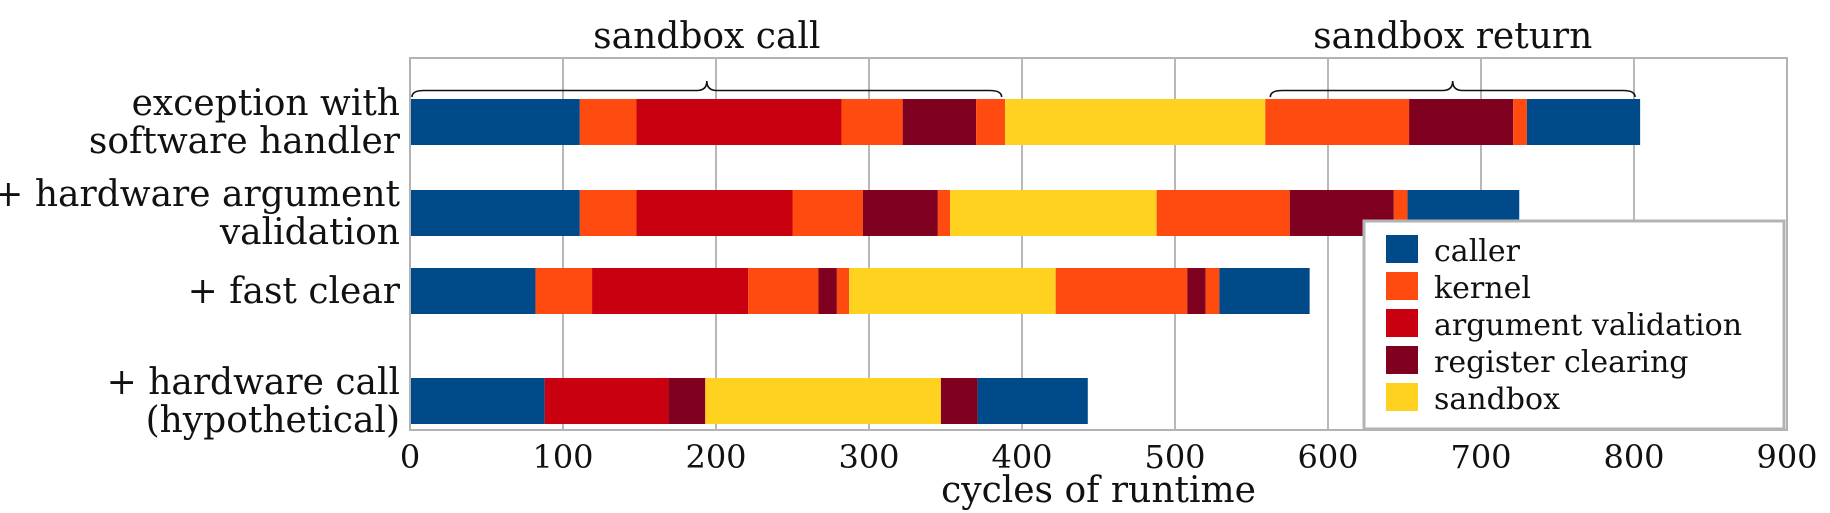 This screenshot has width=1830, height=513. Describe the element at coordinates (1109, 457) in the screenshot. I see `x-tick-labels: 0 100 200 300 400 500 600 700 800 900` at that location.